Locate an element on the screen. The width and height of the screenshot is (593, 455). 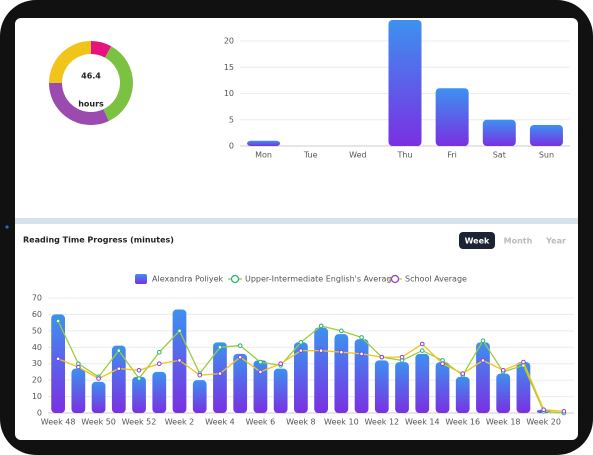
x-tick-label: Week 16 is located at coordinates (462, 422).